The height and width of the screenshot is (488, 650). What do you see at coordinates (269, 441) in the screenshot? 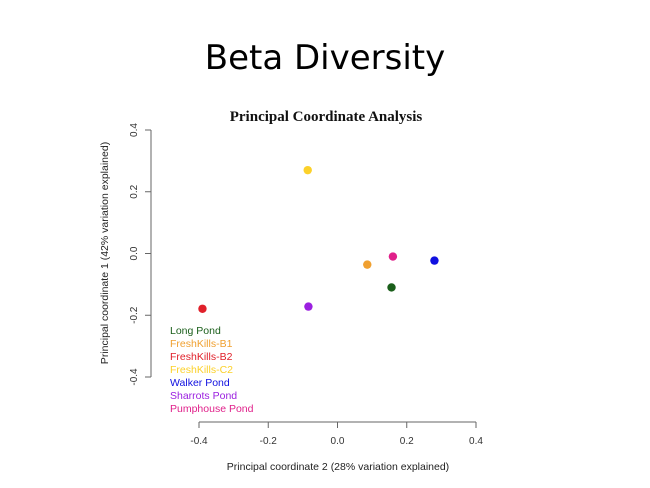
I see `x-tick-label: -0.2` at bounding box center [269, 441].